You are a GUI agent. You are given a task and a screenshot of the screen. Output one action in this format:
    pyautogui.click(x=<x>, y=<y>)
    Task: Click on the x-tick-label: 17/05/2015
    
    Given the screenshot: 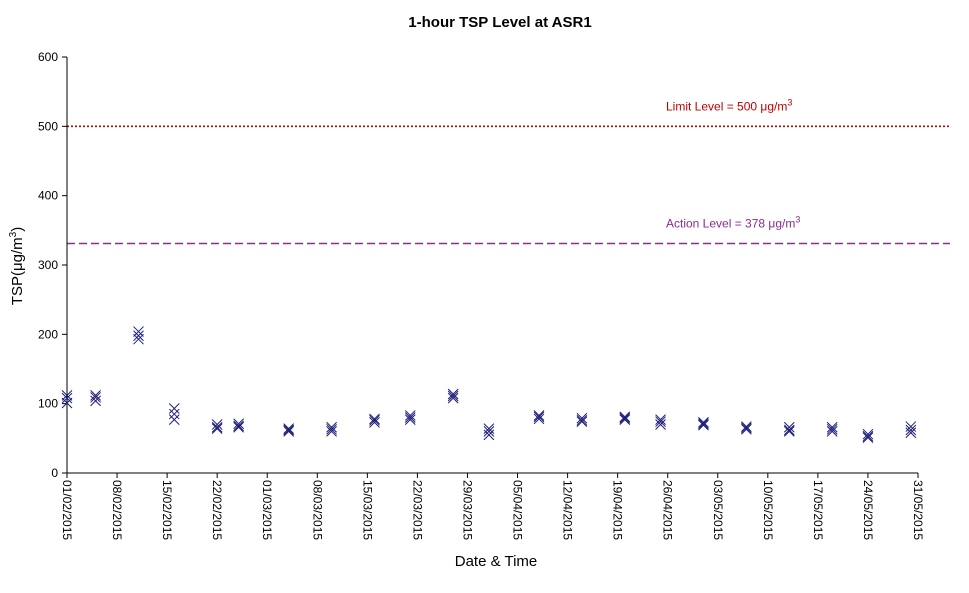 What is the action you would take?
    pyautogui.click(x=818, y=510)
    